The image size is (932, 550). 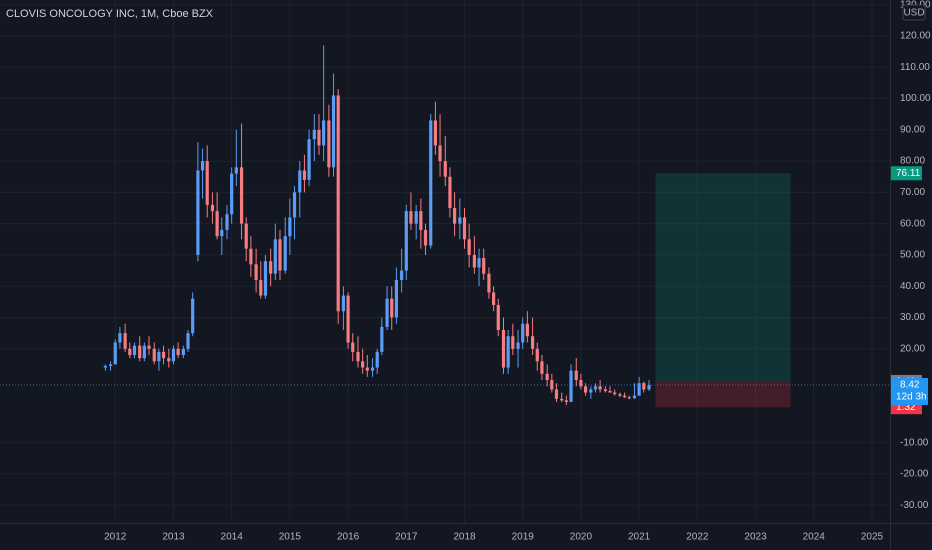 What do you see at coordinates (290, 537) in the screenshot?
I see `x-tick-label: 2015` at bounding box center [290, 537].